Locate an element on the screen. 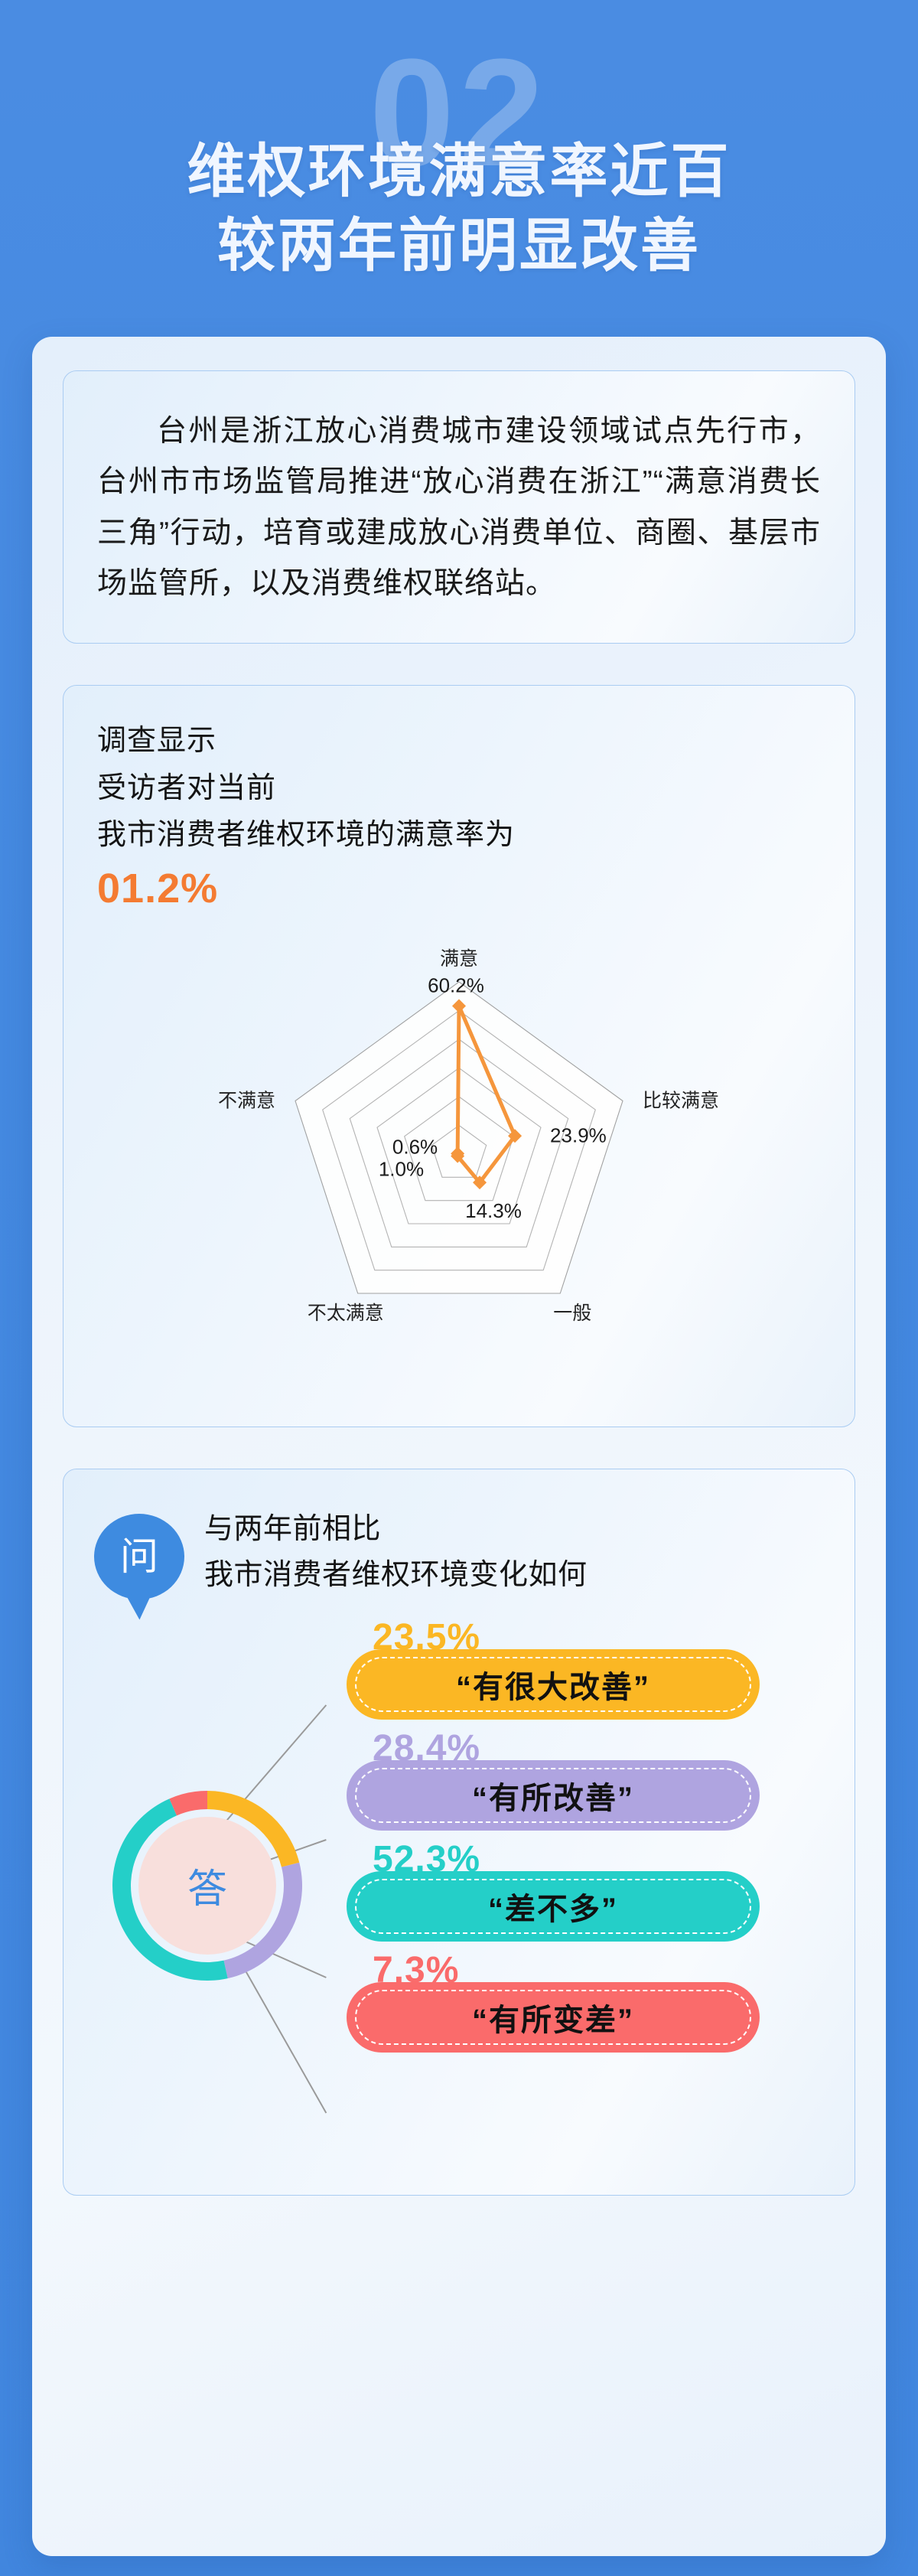 The image size is (918, 2576). answer-option: 7.3% “有所变差” is located at coordinates (553, 2003).